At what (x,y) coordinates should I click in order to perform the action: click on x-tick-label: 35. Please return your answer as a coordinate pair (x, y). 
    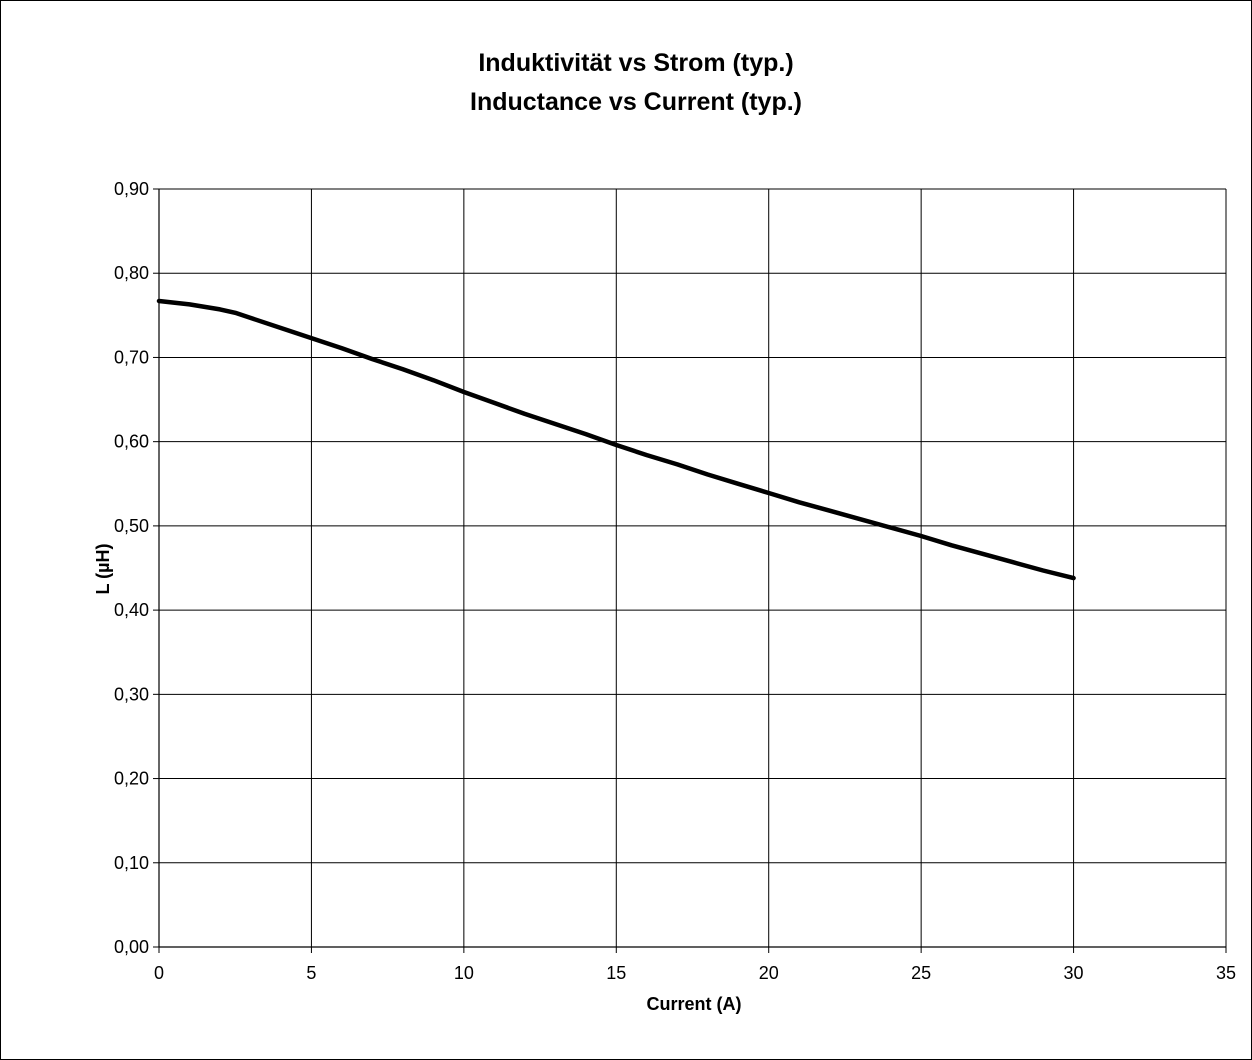
    Looking at the image, I should click on (1226, 973).